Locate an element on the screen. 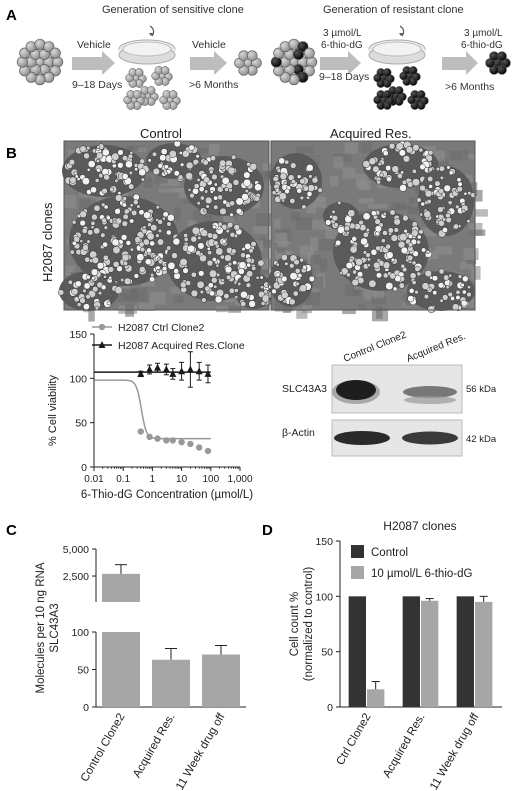 The image size is (520, 791). vehicle-label-1: Vehicle is located at coordinates (94, 45).